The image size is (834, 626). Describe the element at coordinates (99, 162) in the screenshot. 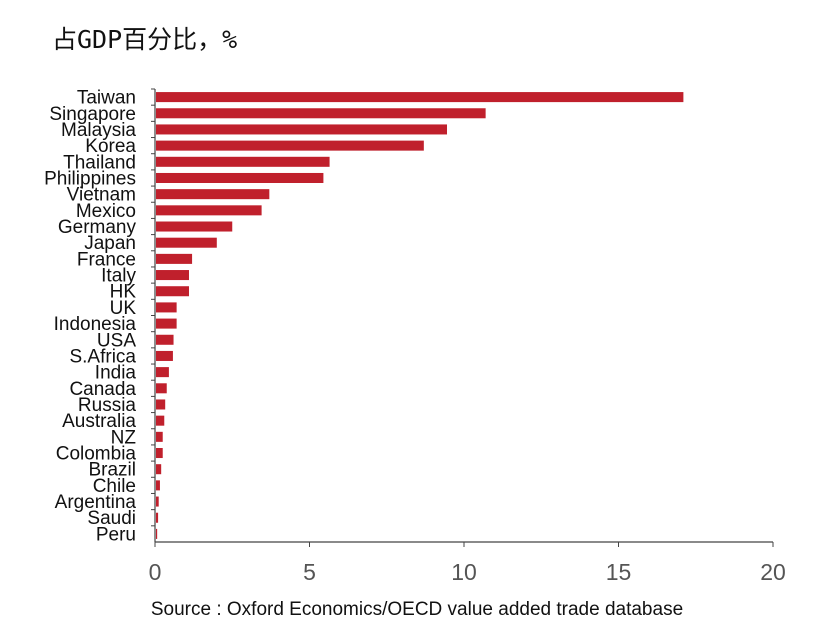

I see `category-label: Thailand` at that location.